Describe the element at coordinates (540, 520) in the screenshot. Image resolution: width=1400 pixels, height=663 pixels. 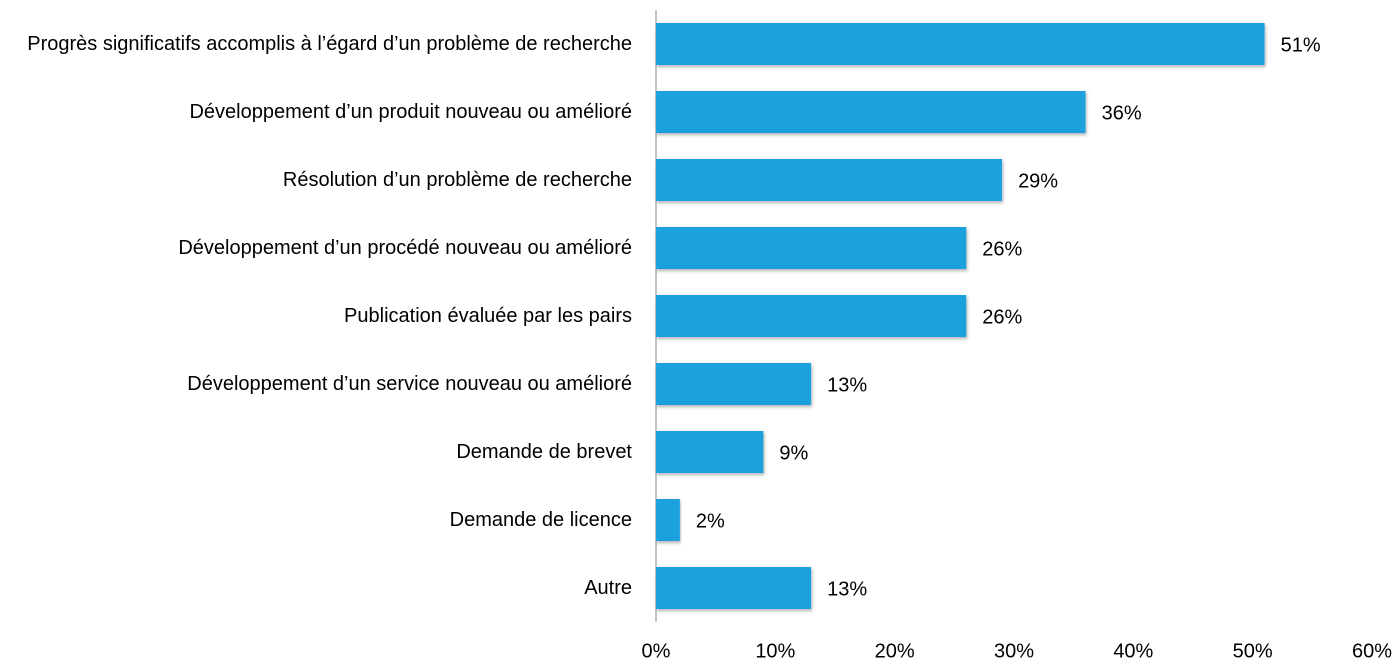
I see `y-tick-text: Demande de licence` at that location.